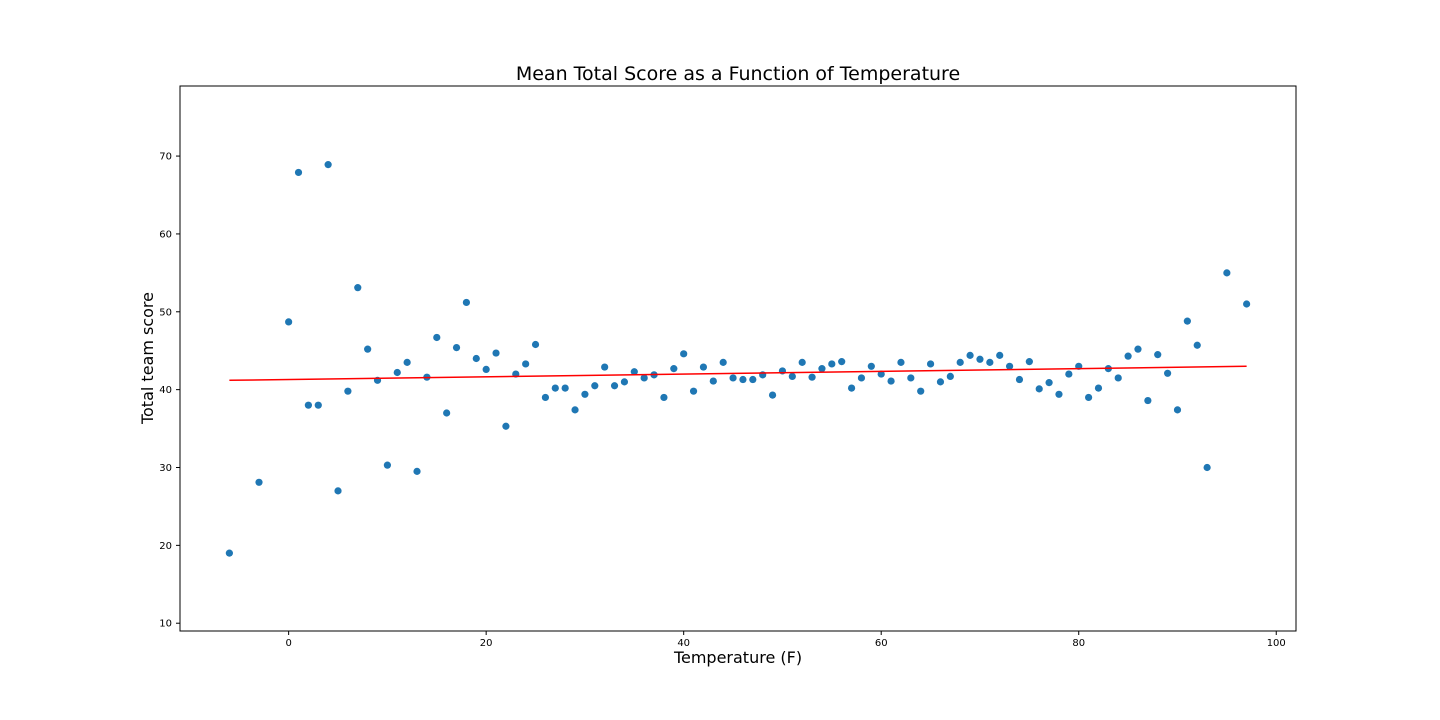  What do you see at coordinates (1078, 643) in the screenshot?
I see `x-tick-label: 80` at bounding box center [1078, 643].